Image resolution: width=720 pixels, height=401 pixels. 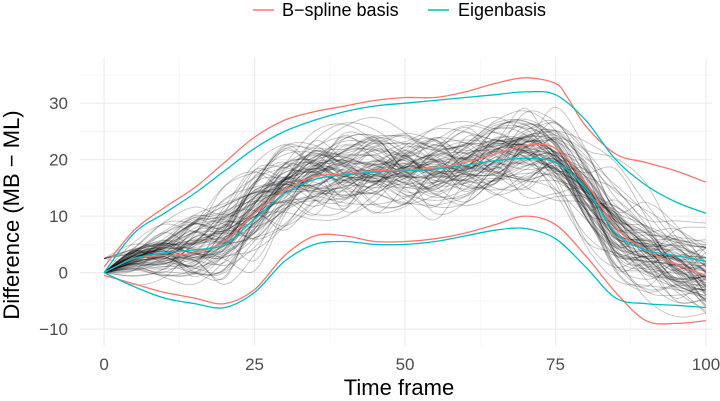 What do you see at coordinates (555, 364) in the screenshot?
I see `x-tick-label: 75` at bounding box center [555, 364].